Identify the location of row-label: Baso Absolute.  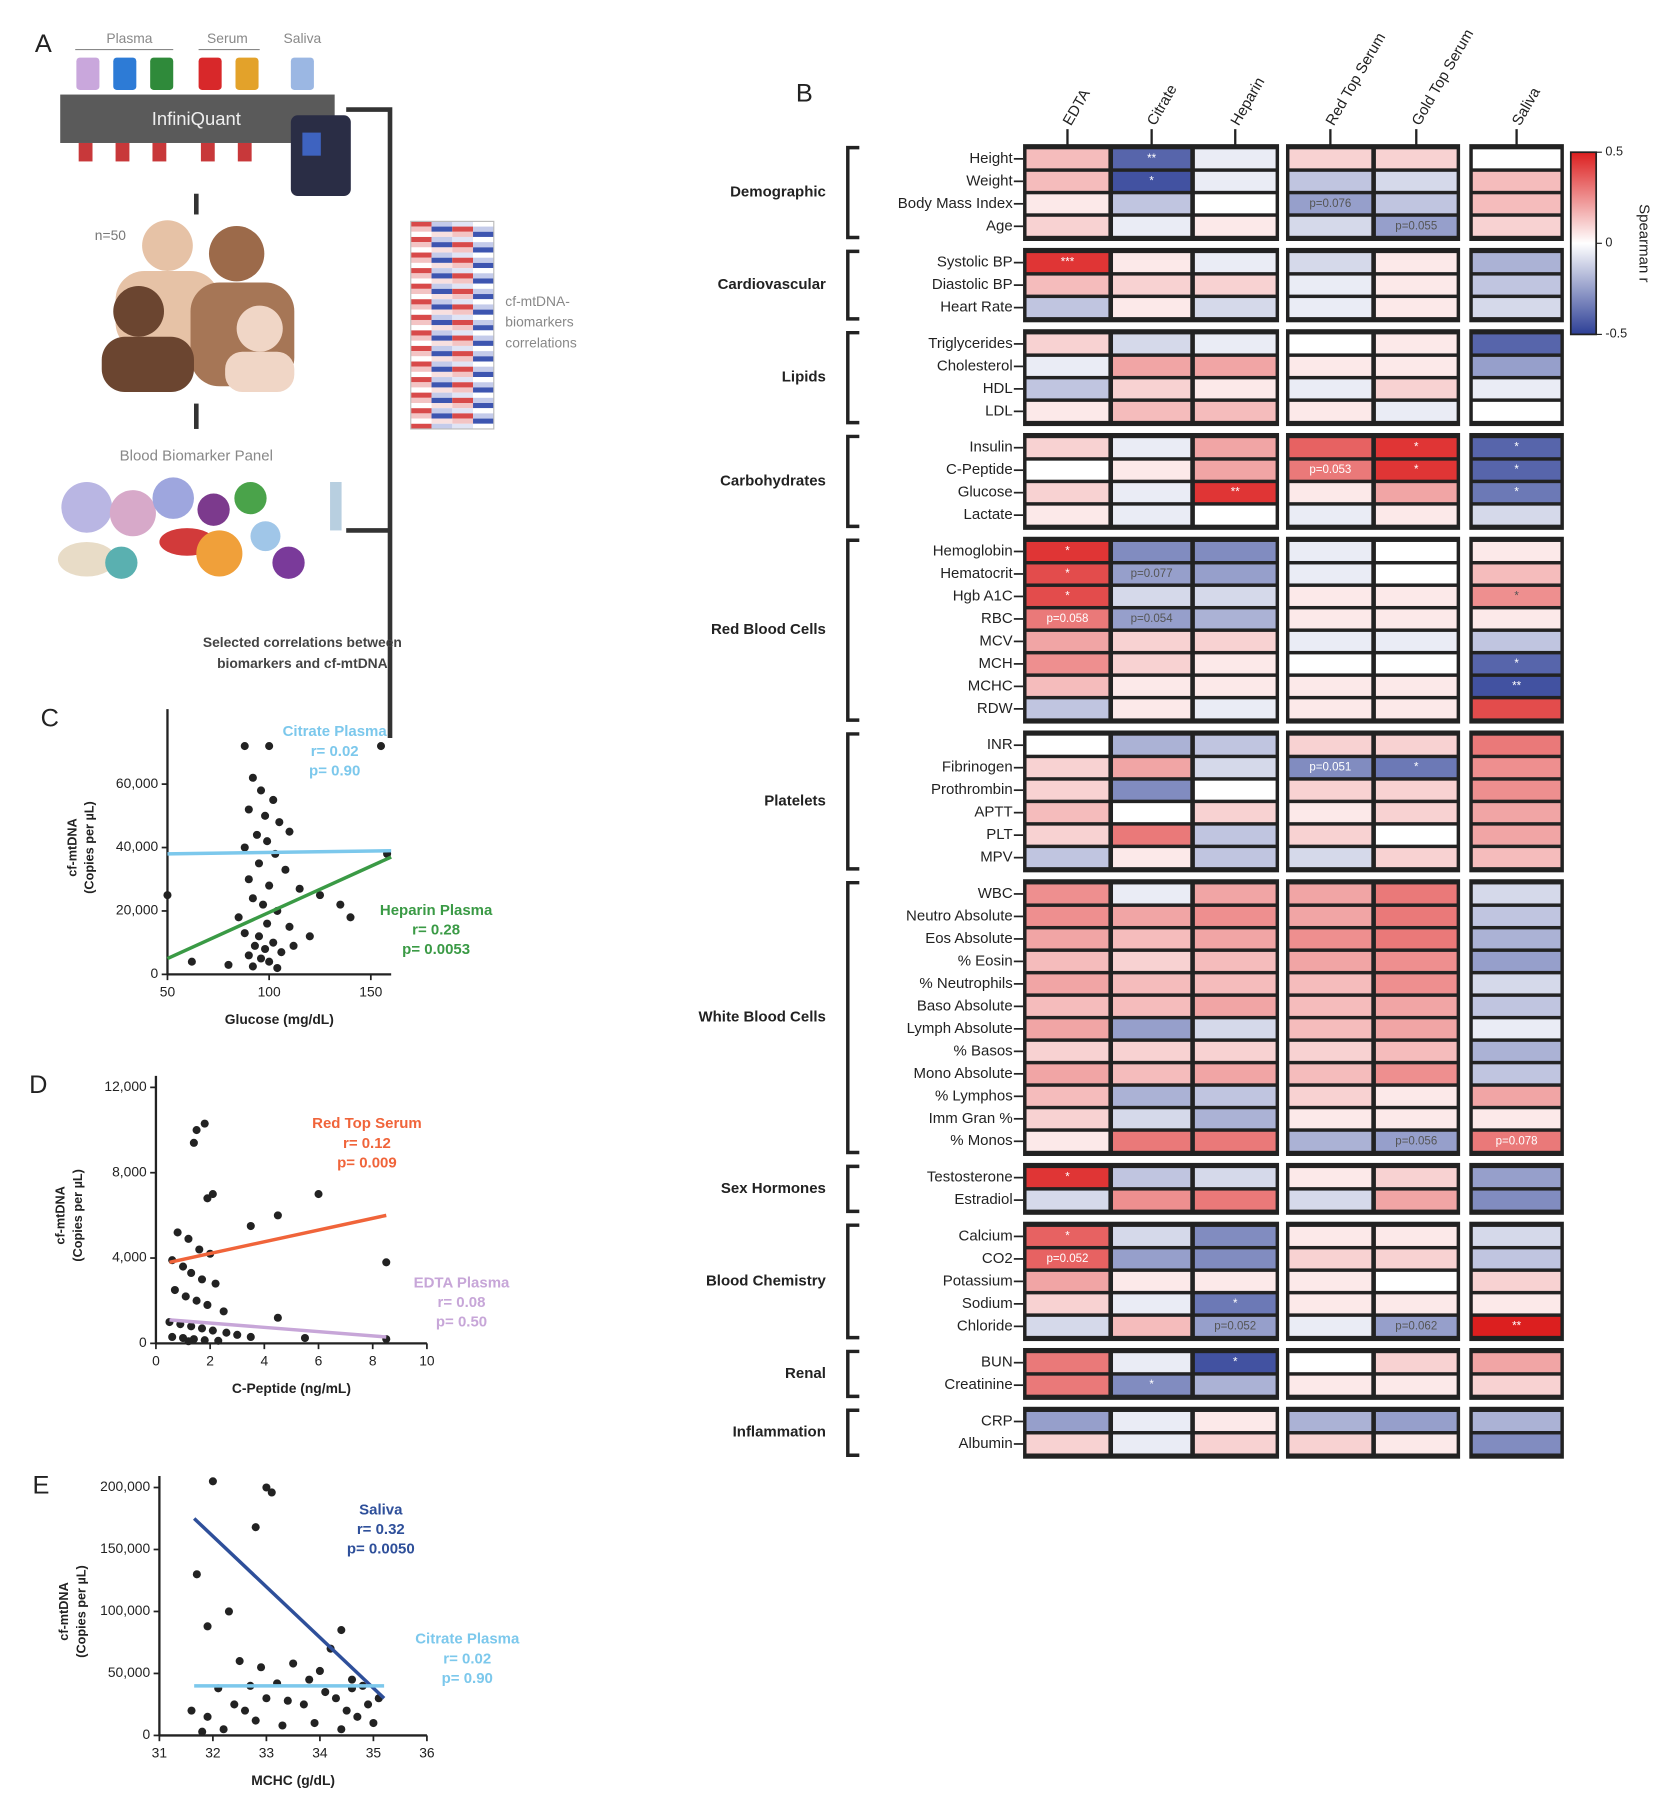
(965, 1005).